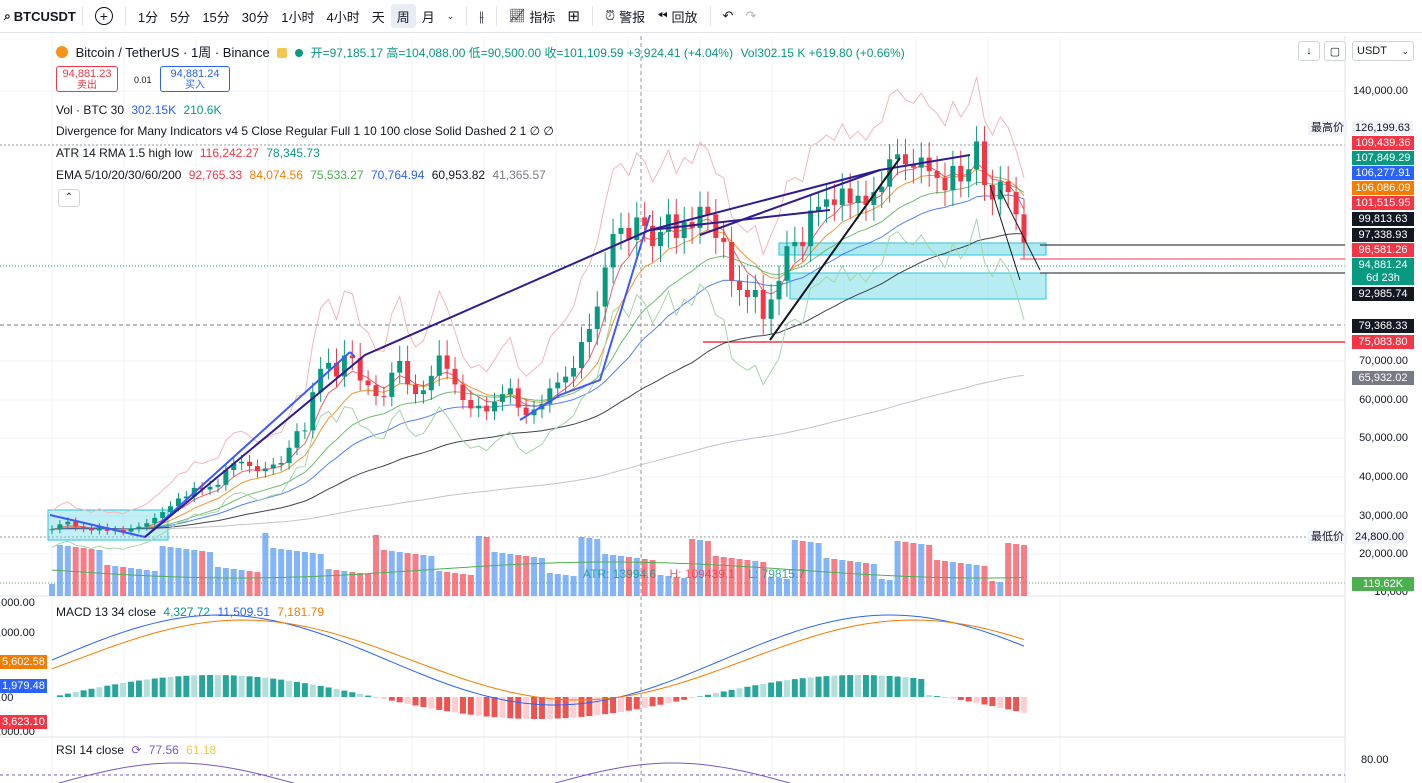 The height and width of the screenshot is (783, 1422). What do you see at coordinates (696, 574) in the screenshot?
I see `atr-overlay: ATR: 13994.6 H: 109439.1 L: 79815.7` at bounding box center [696, 574].